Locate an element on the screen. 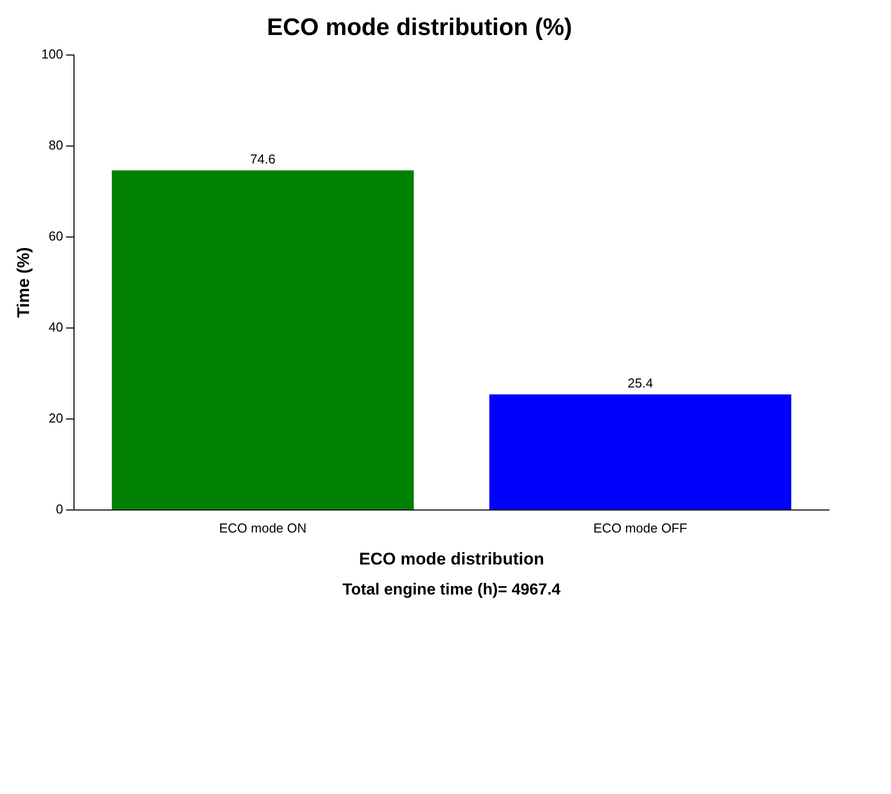 Image resolution: width=891 pixels, height=794 pixels. y-tick-label: 40 is located at coordinates (56, 327).